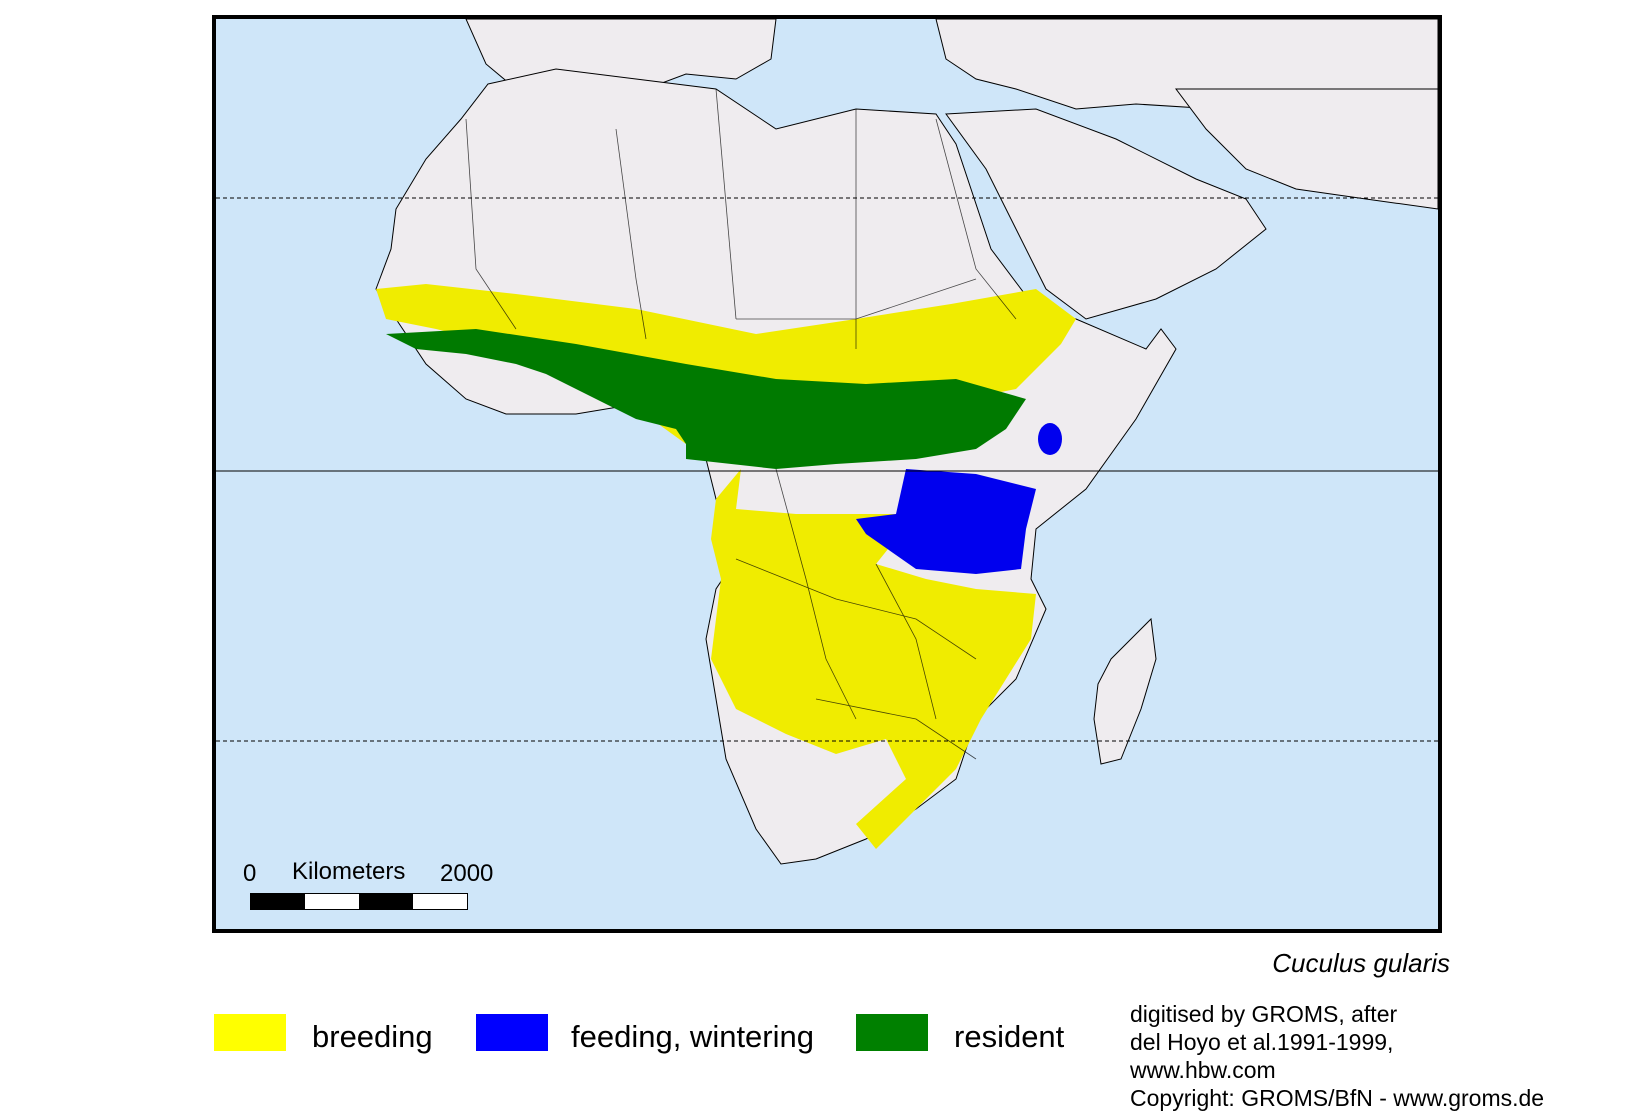 The width and height of the screenshot is (1644, 1114). What do you see at coordinates (1361, 963) in the screenshot?
I see `species-name: Cuculus gularis` at bounding box center [1361, 963].